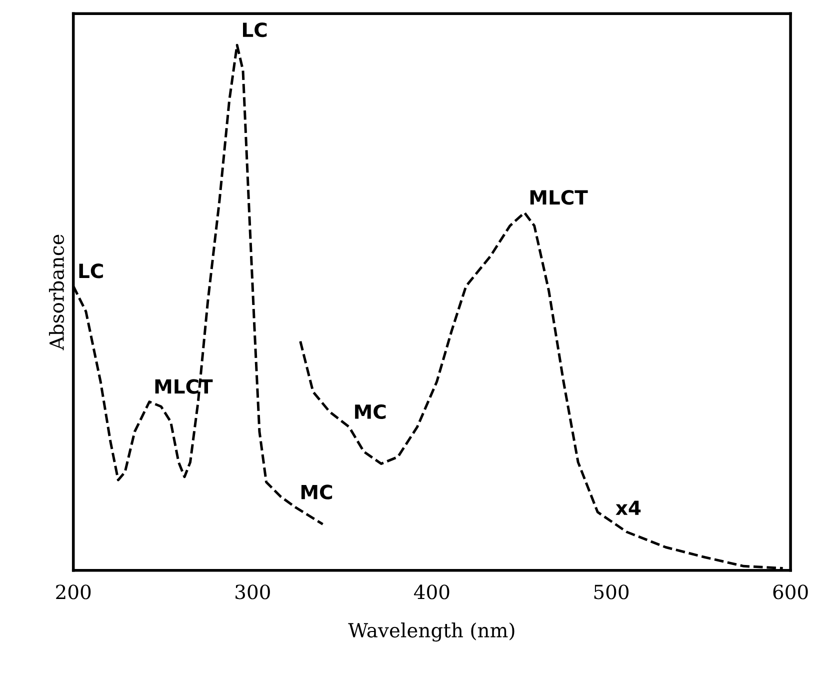  What do you see at coordinates (628, 507) in the screenshot?
I see `annotation: x4` at bounding box center [628, 507].